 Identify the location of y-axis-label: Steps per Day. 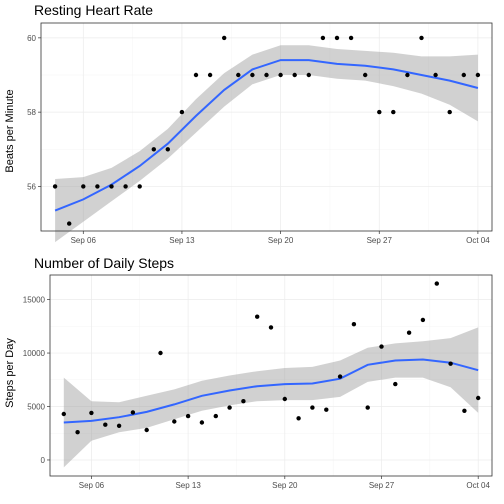
(10, 373).